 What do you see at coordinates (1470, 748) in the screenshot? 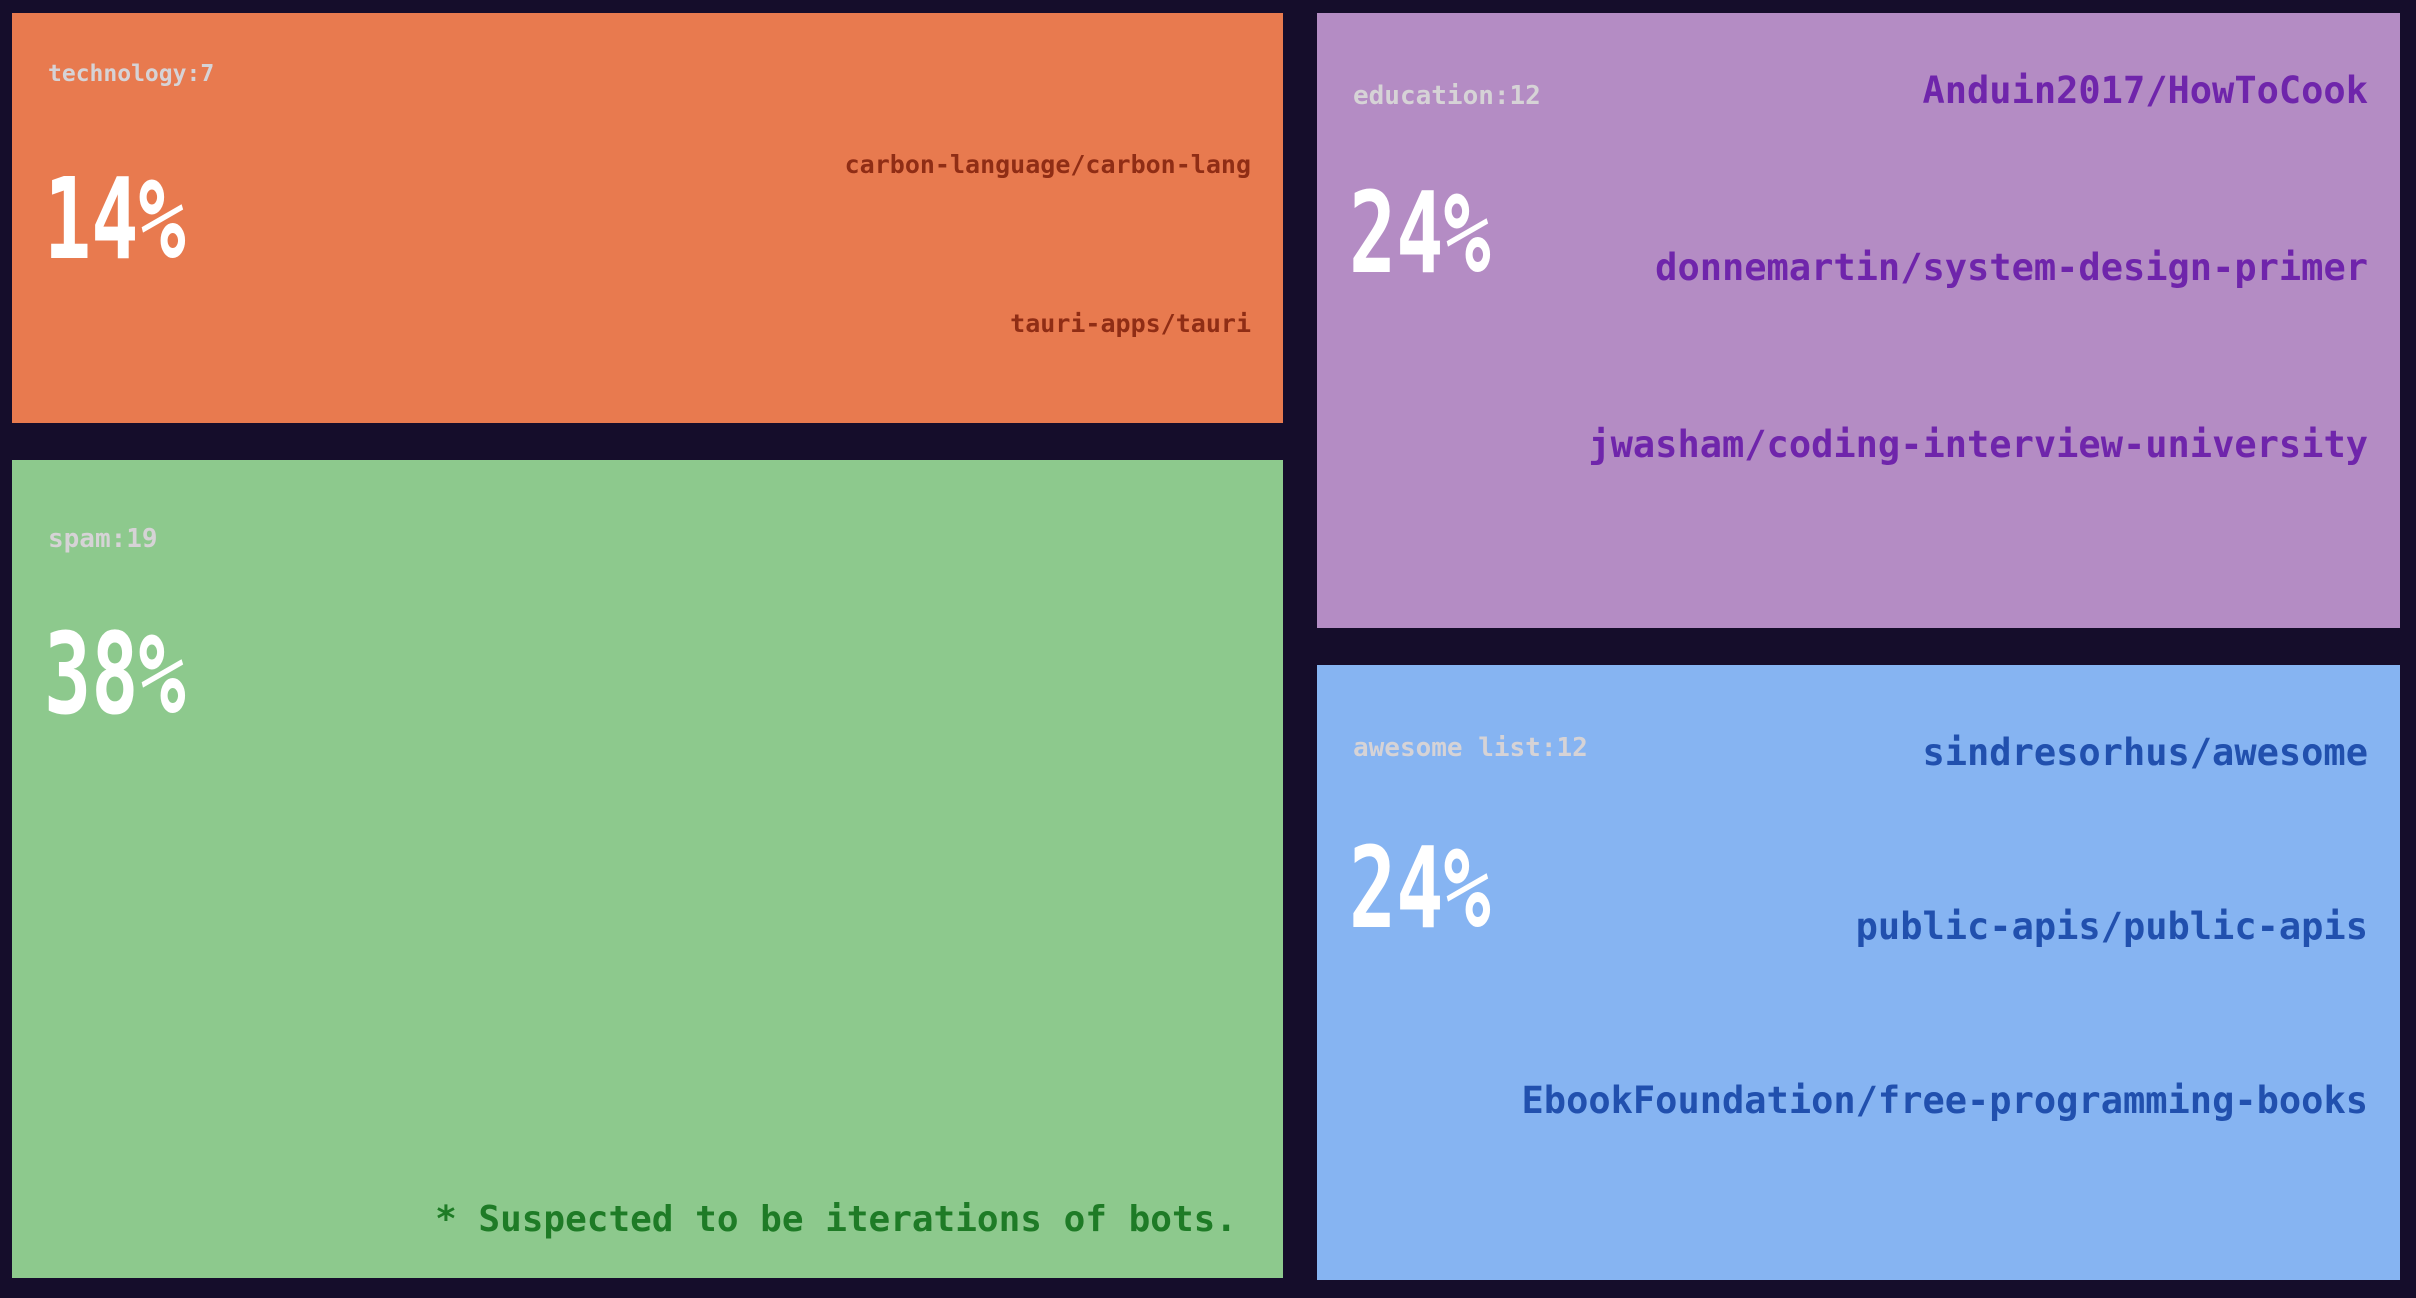
I see `tile-label: awesome list:12` at bounding box center [1470, 748].